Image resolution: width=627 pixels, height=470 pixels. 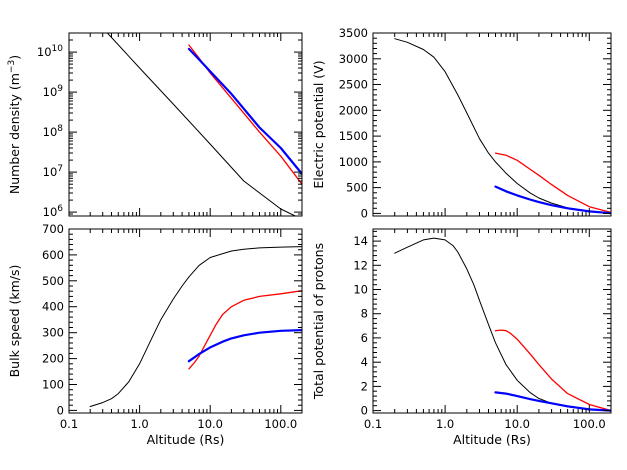 What do you see at coordinates (318, 124) in the screenshot?
I see `electric-potential-y-axis-title: Electric potential (V)` at bounding box center [318, 124].